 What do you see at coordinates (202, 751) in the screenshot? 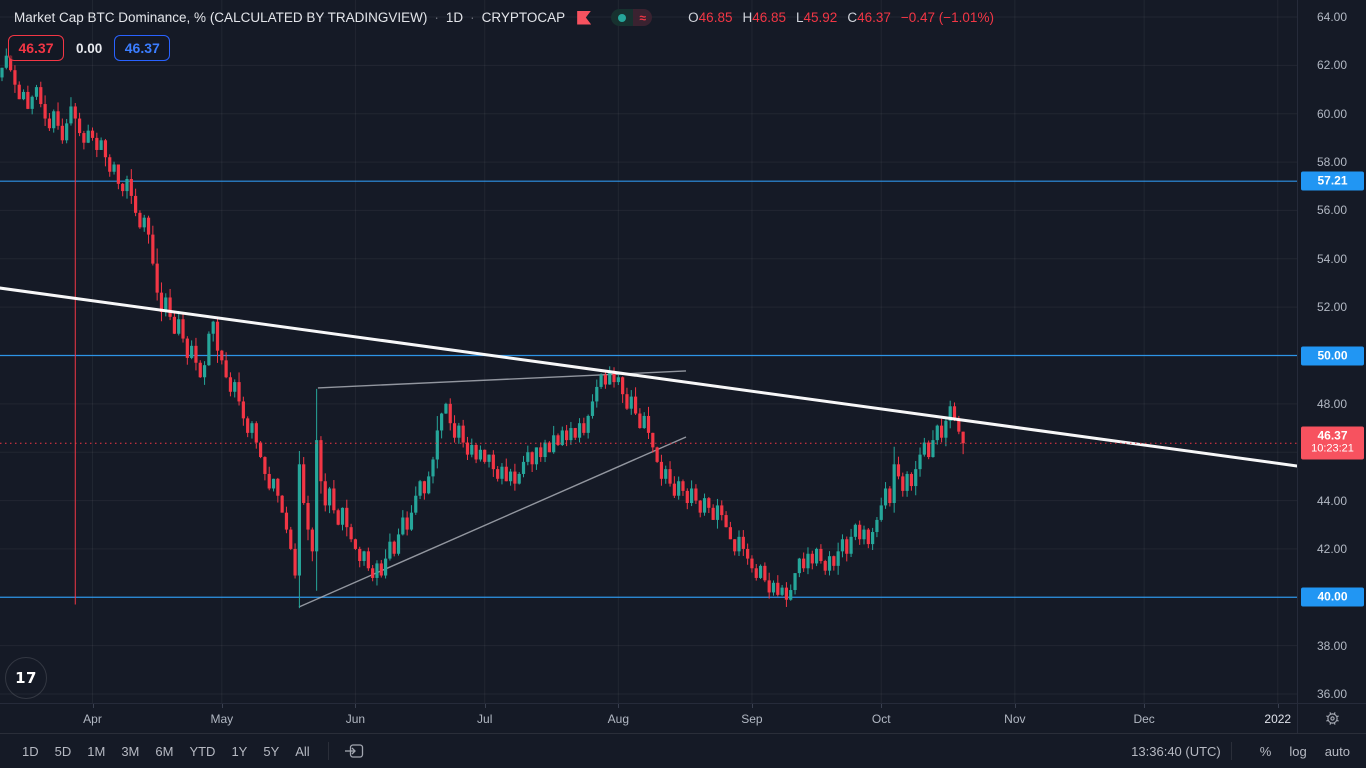
I see `range-button-ytd: YTD` at bounding box center [202, 751].